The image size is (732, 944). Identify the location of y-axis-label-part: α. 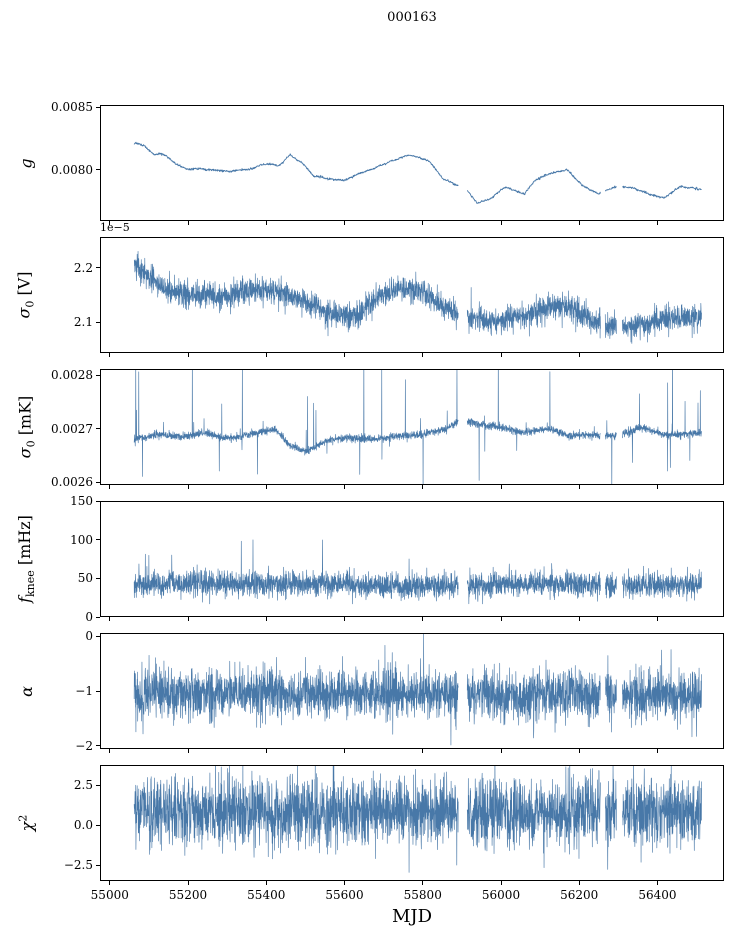
(26, 691).